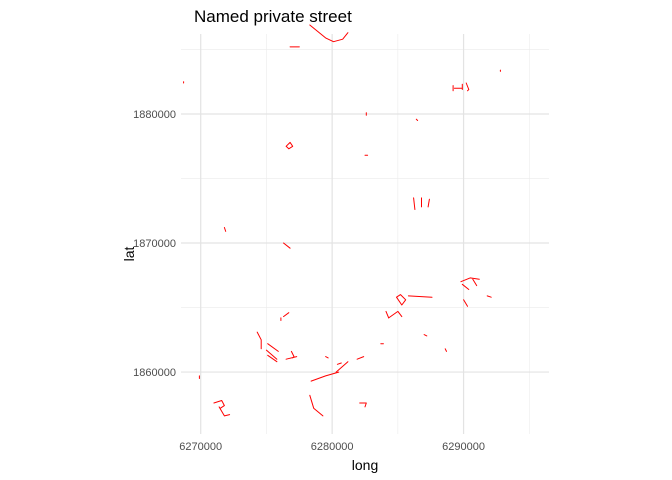  I want to click on x-tick-label: 6280000, so click(332, 447).